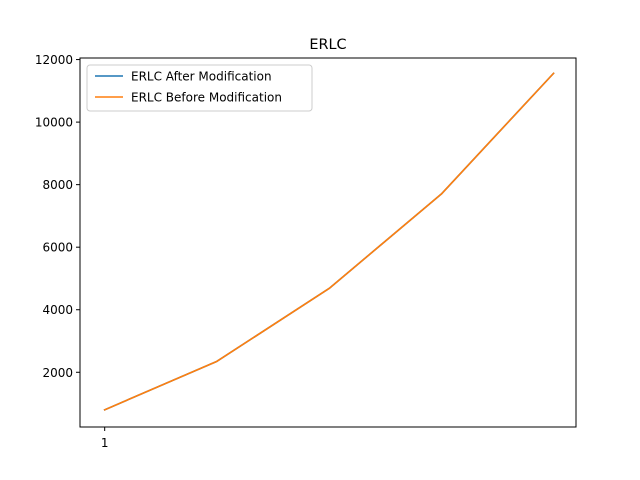 This screenshot has height=480, width=640. What do you see at coordinates (57, 216) in the screenshot?
I see `y-axis: 2000 4000 6000 8000 10000 12000` at bounding box center [57, 216].